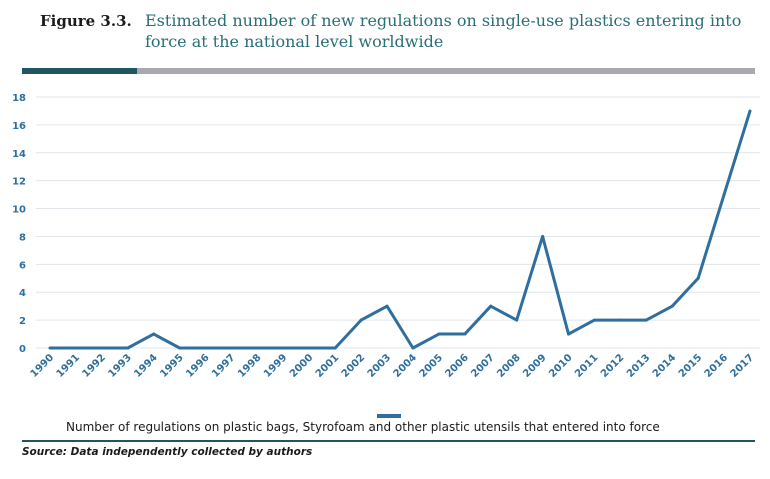 The height and width of the screenshot is (479, 770). What do you see at coordinates (327, 365) in the screenshot?
I see `x-tick-label: 2001` at bounding box center [327, 365].